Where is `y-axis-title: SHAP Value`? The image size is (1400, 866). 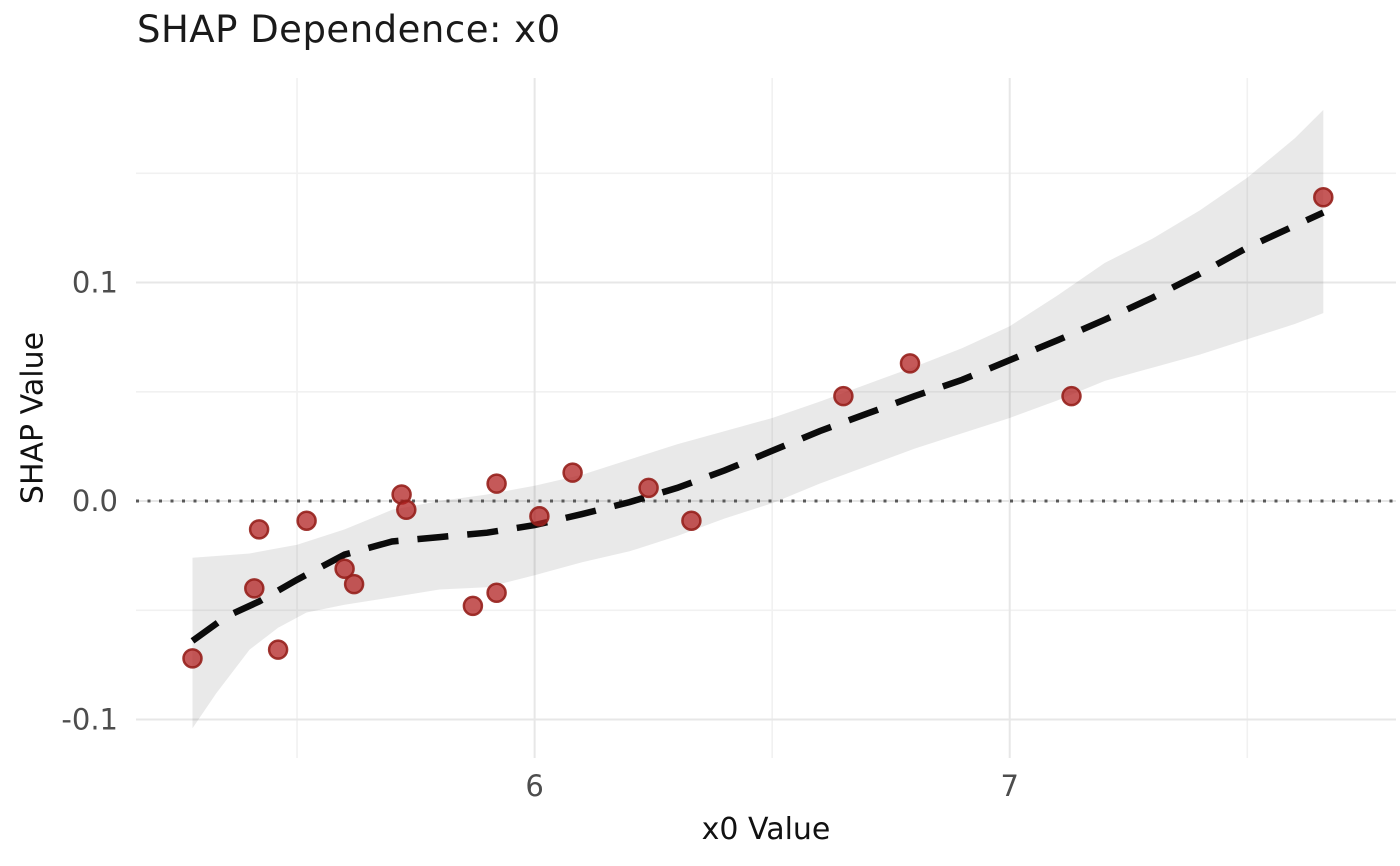
y-axis-title: SHAP Value is located at coordinates (33, 418).